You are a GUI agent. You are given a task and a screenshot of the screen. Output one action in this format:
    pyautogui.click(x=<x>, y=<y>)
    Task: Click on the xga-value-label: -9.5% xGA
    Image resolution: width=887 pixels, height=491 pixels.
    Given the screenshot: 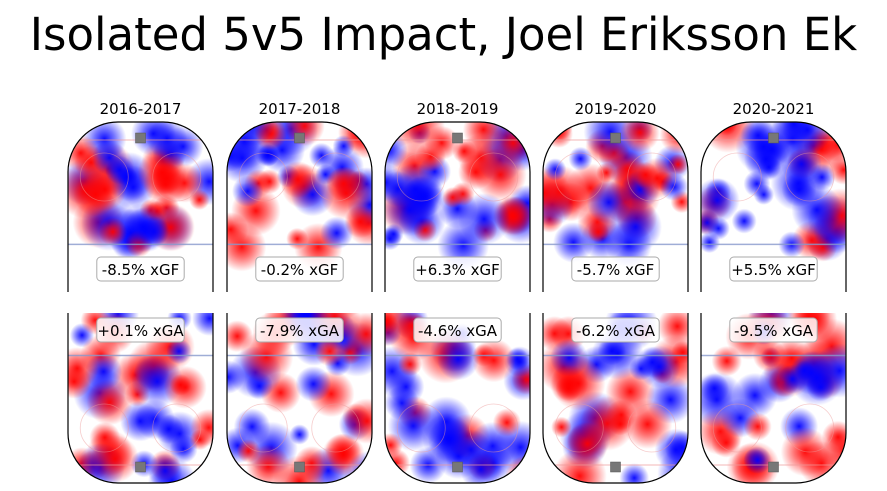 What is the action you would take?
    pyautogui.click(x=774, y=331)
    